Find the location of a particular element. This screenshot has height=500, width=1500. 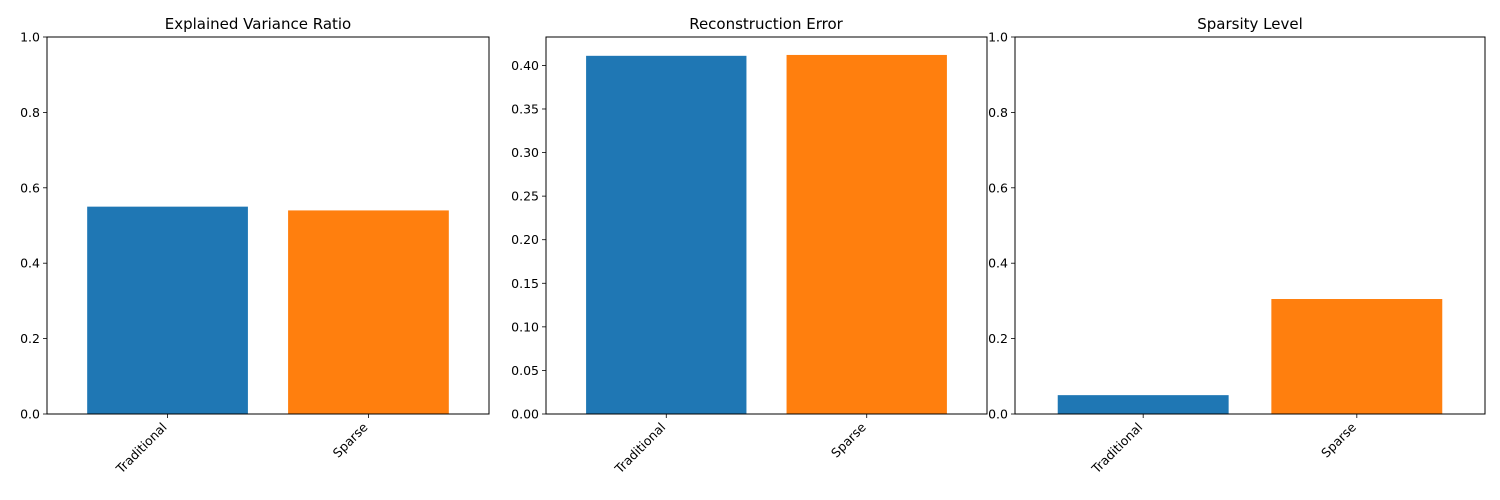

y-axis-ticks: 0.00 0.05 0.10 0.15 0.20 0.25 0.30 0.35 0.40 is located at coordinates (528, 240).